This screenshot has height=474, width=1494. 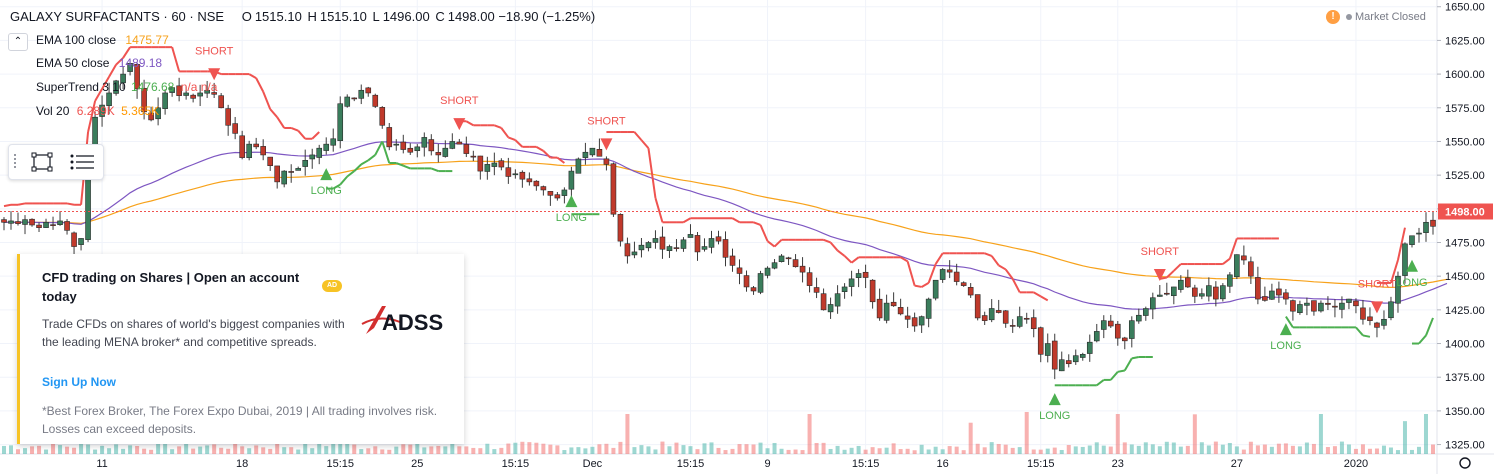 I want to click on high-label: H, so click(x=312, y=16).